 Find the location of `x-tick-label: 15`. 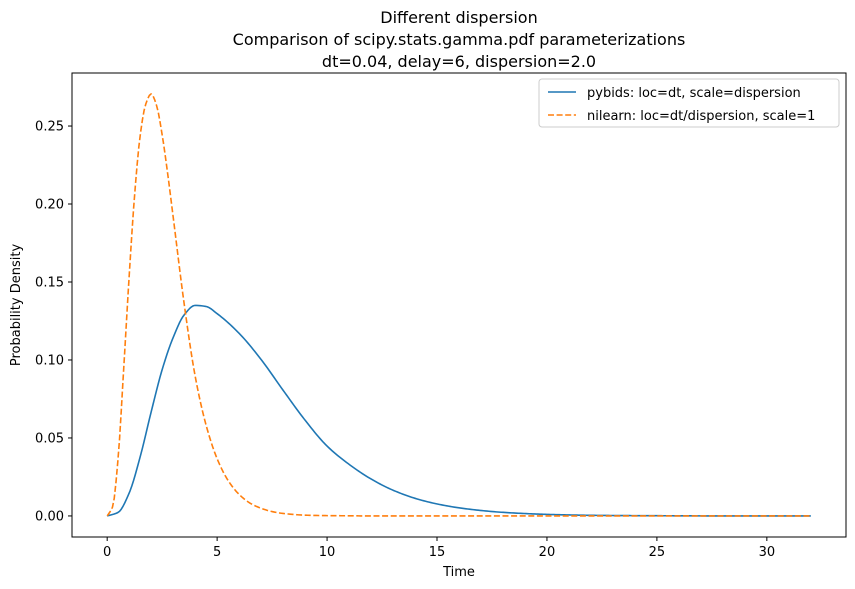

x-tick-label: 15 is located at coordinates (437, 552).